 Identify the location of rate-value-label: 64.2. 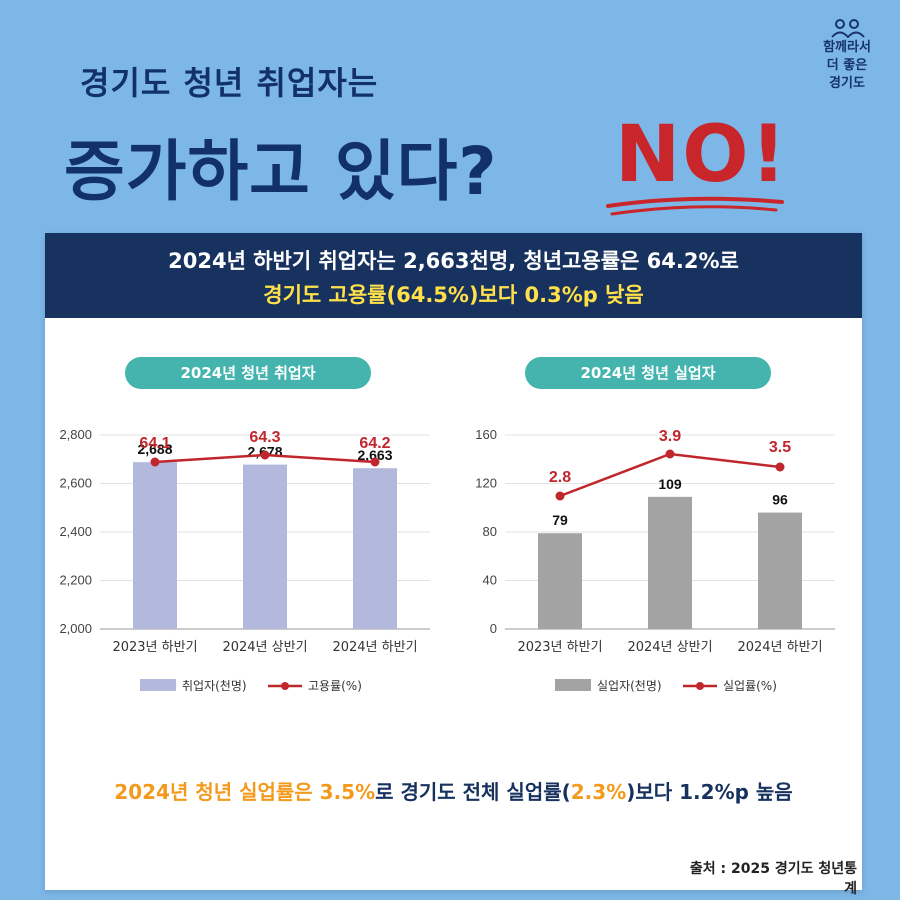
(374, 443).